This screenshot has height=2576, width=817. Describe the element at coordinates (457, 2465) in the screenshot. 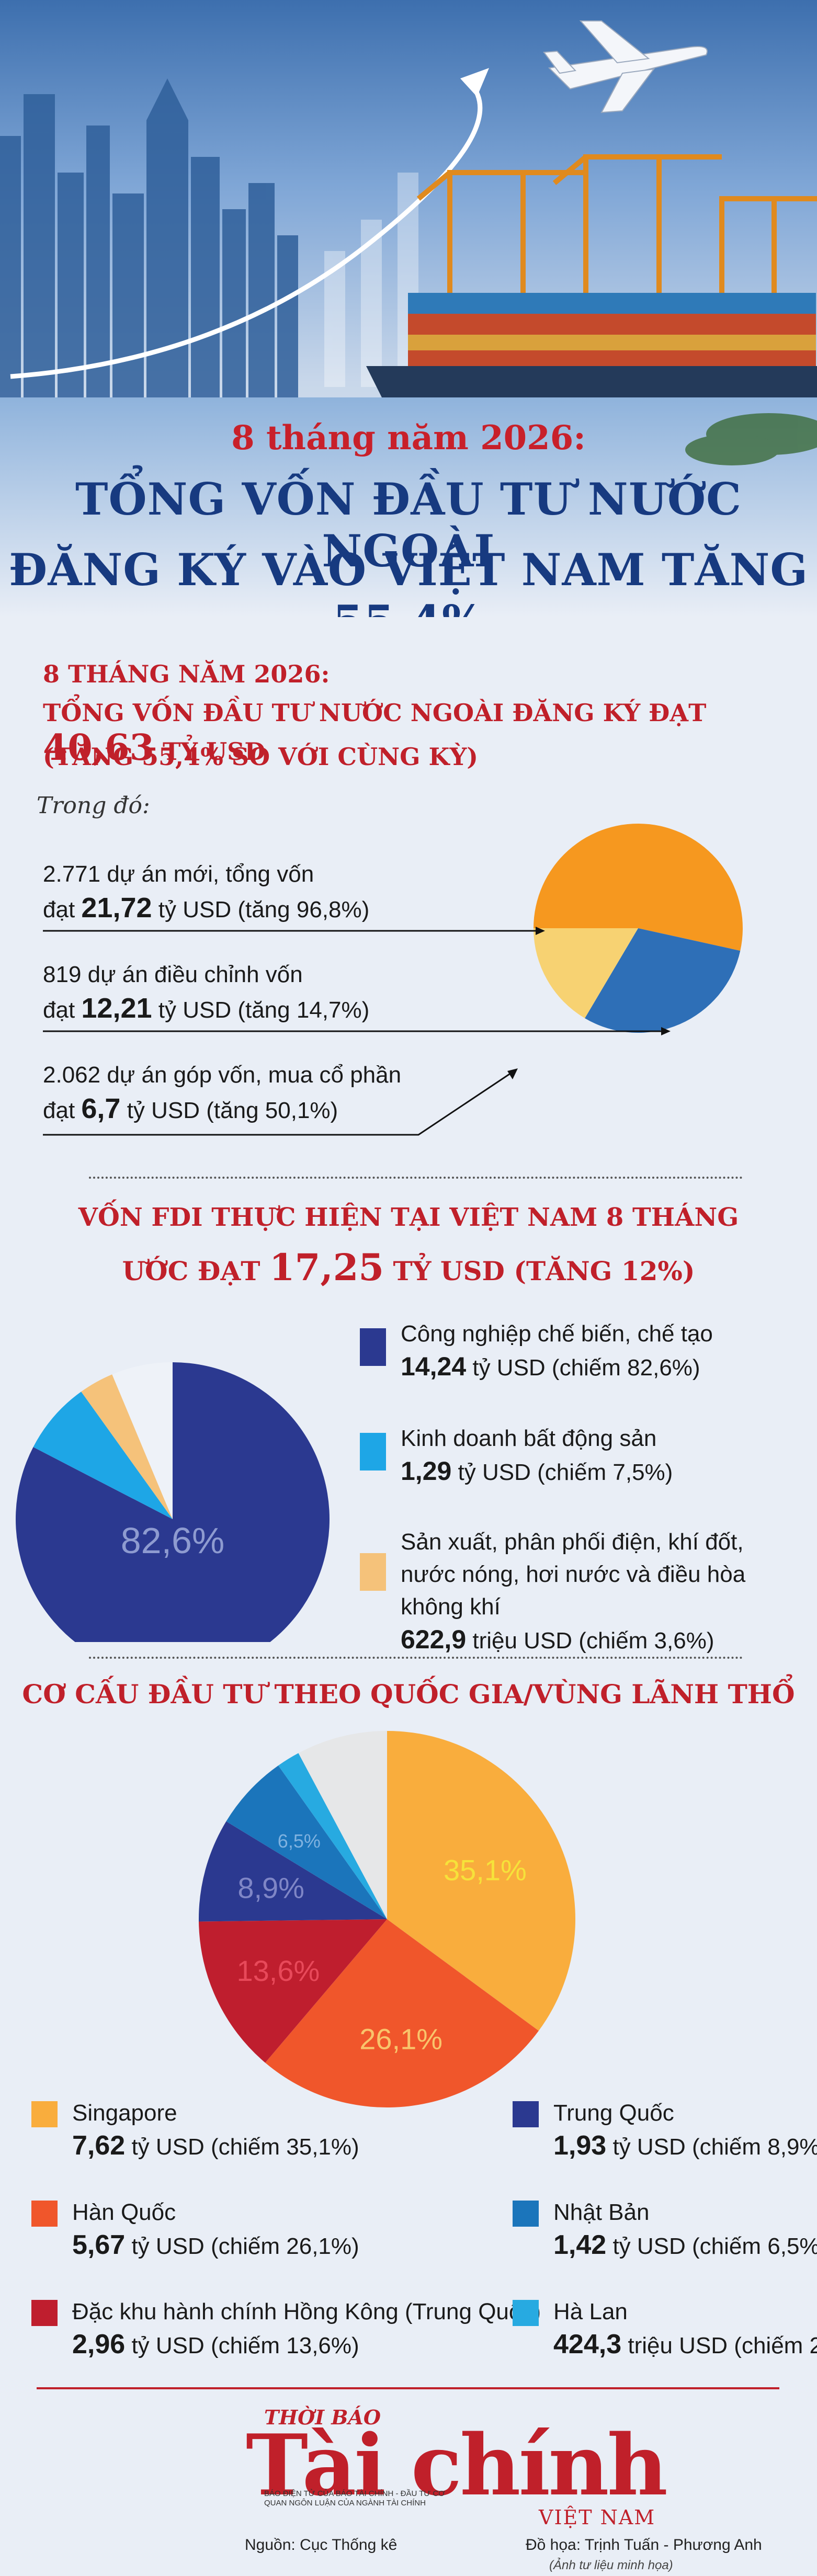

I see `brand-logo: Tài chính` at that location.